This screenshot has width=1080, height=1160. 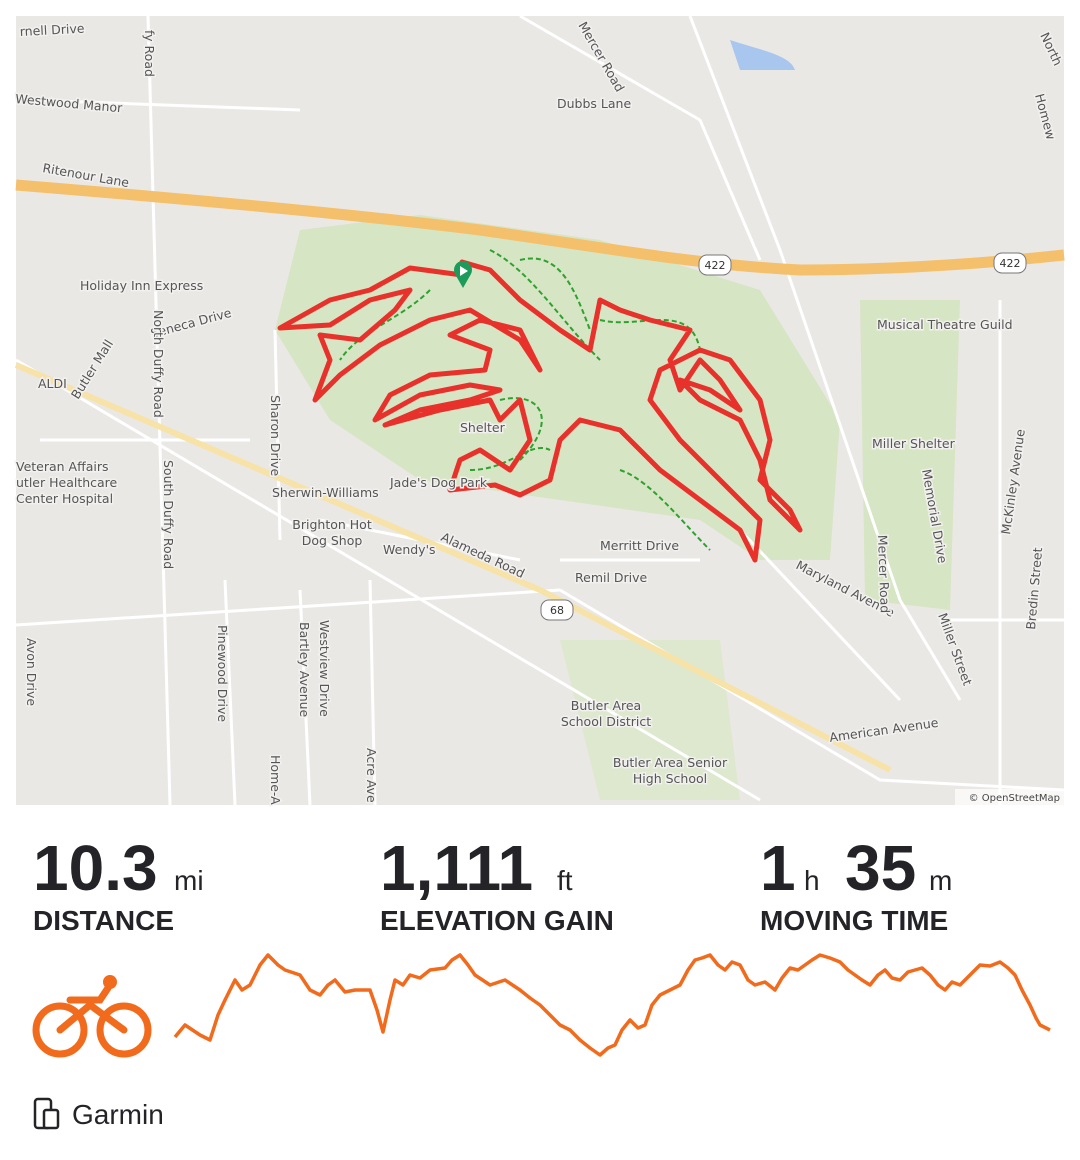 What do you see at coordinates (914, 443) in the screenshot?
I see `map-label: Miller Shelter` at bounding box center [914, 443].